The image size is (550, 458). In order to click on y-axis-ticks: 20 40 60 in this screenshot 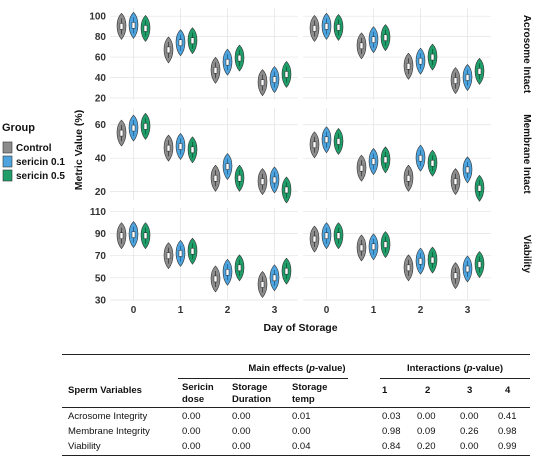, I will do `click(101, 159)`.